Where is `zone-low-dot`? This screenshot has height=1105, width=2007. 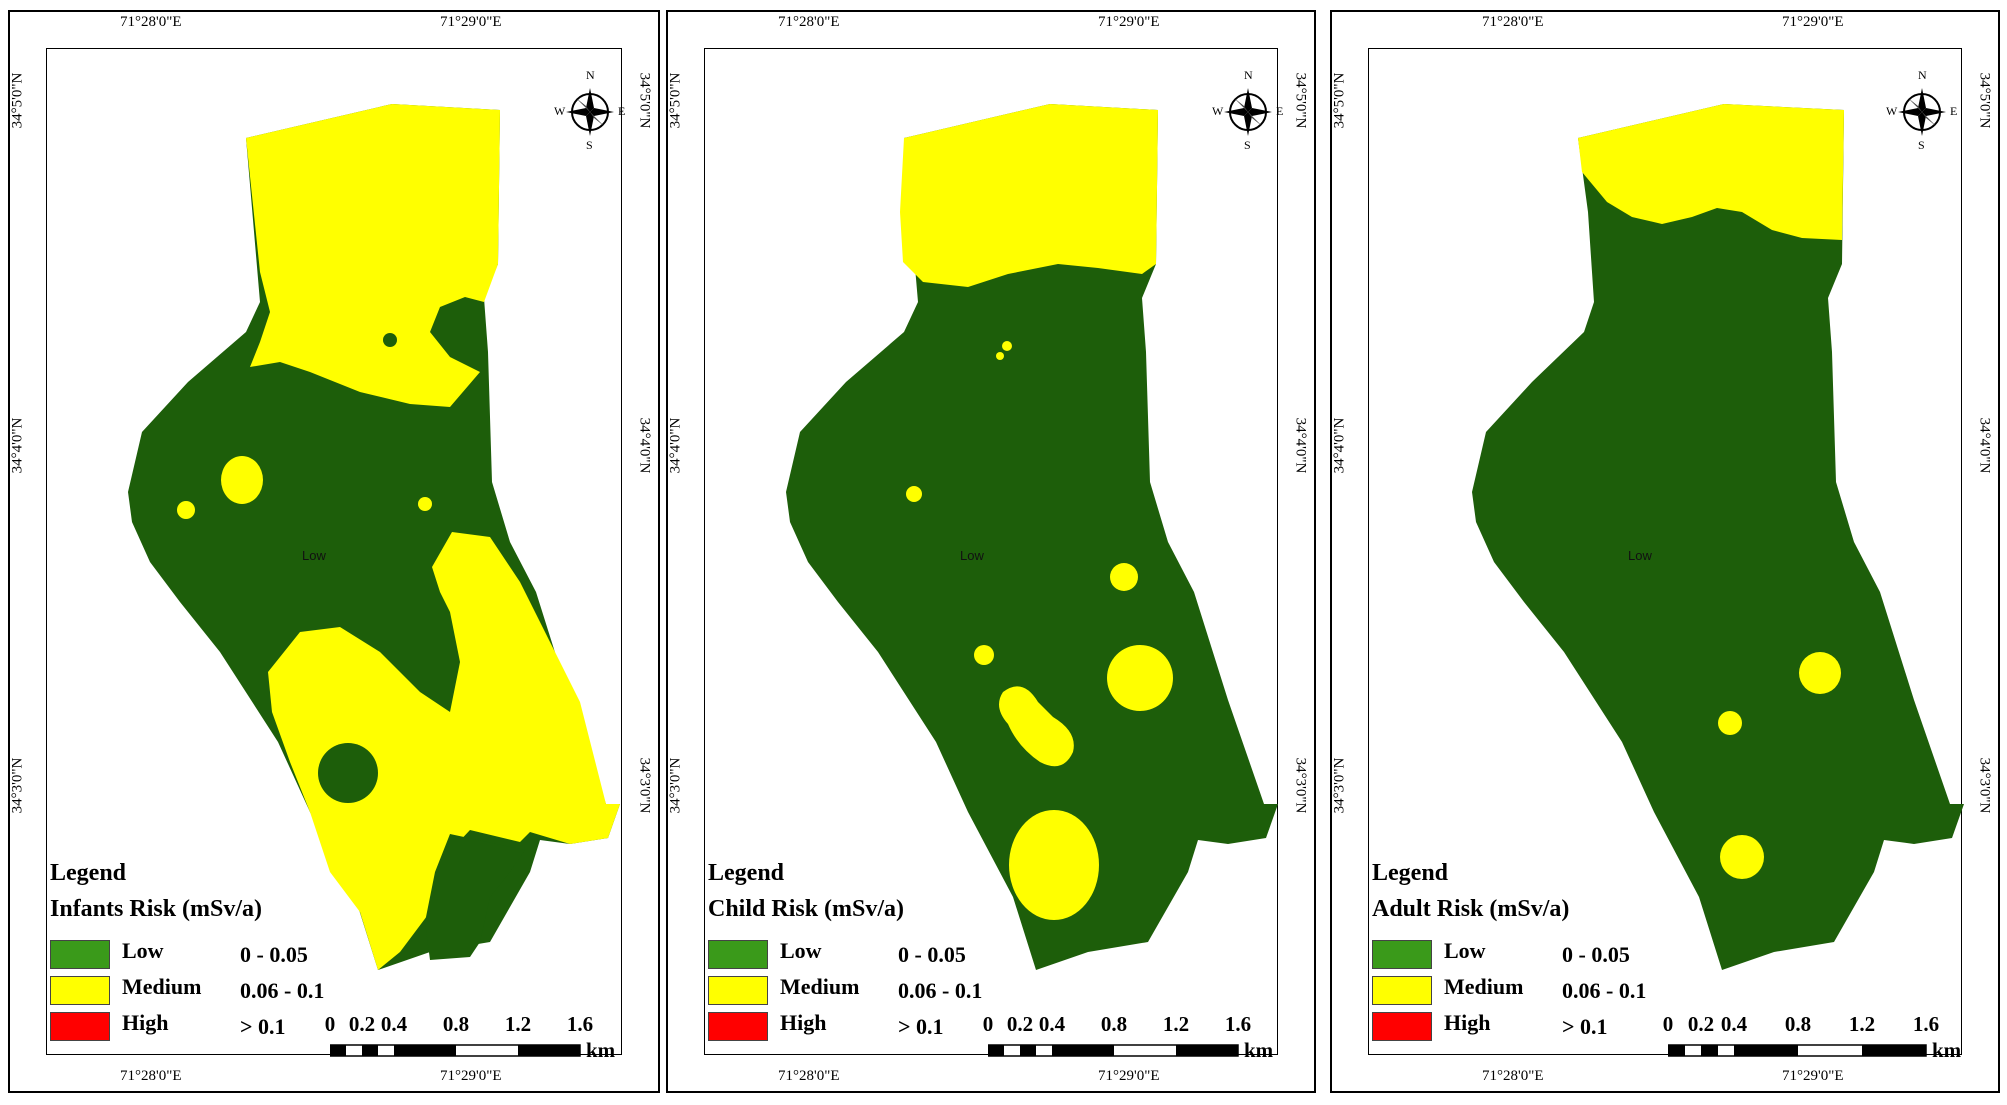 zone-low-dot is located at coordinates (390, 340).